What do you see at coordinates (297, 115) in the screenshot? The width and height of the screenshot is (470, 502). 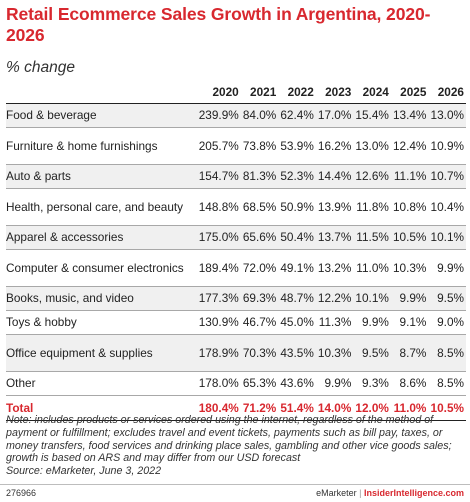 I see `cell-value: 62.4%` at bounding box center [297, 115].